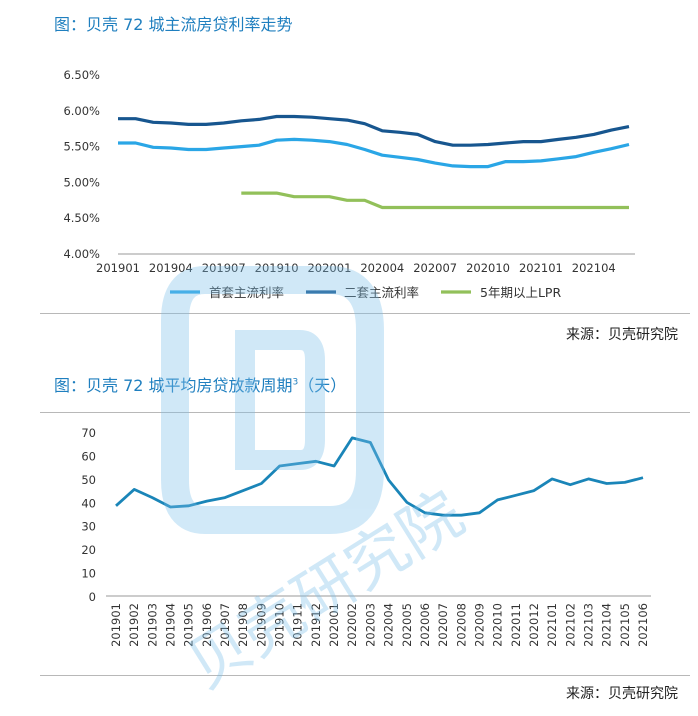 The width and height of the screenshot is (698, 716). I want to click on legend-label: 5年期以上LPR, so click(520, 292).